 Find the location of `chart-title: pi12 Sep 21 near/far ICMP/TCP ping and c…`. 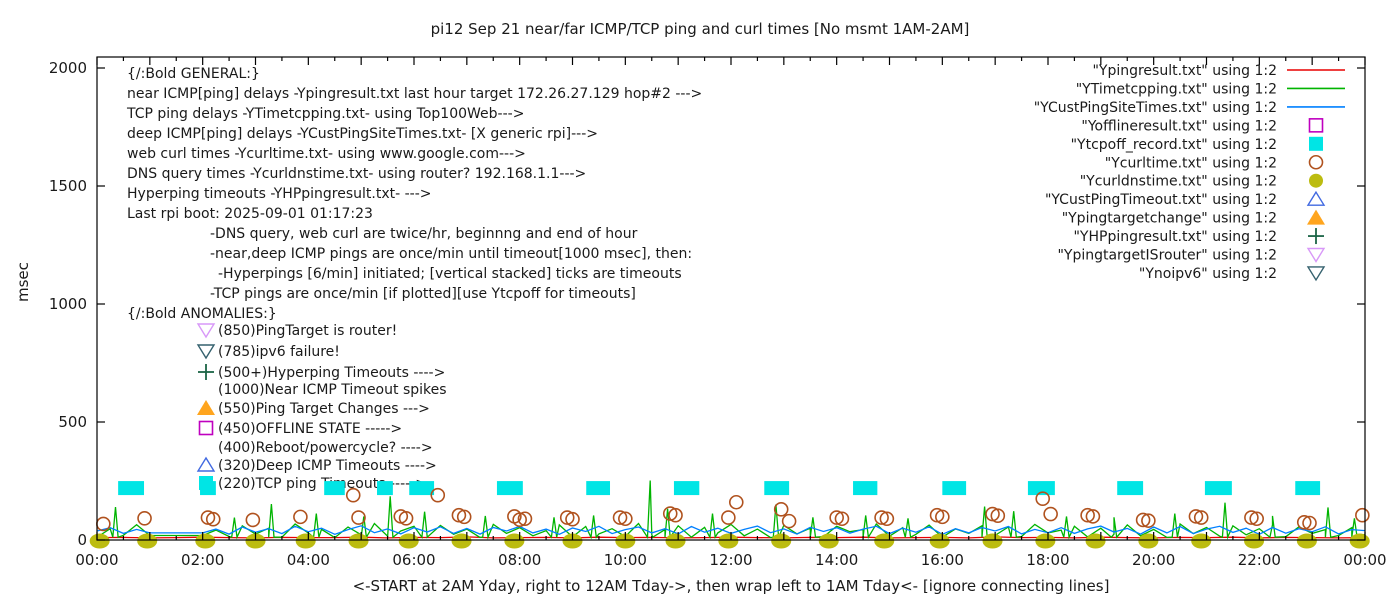

chart-title: pi12 Sep 21 near/far ICMP/TCP ping and c… is located at coordinates (700, 29).